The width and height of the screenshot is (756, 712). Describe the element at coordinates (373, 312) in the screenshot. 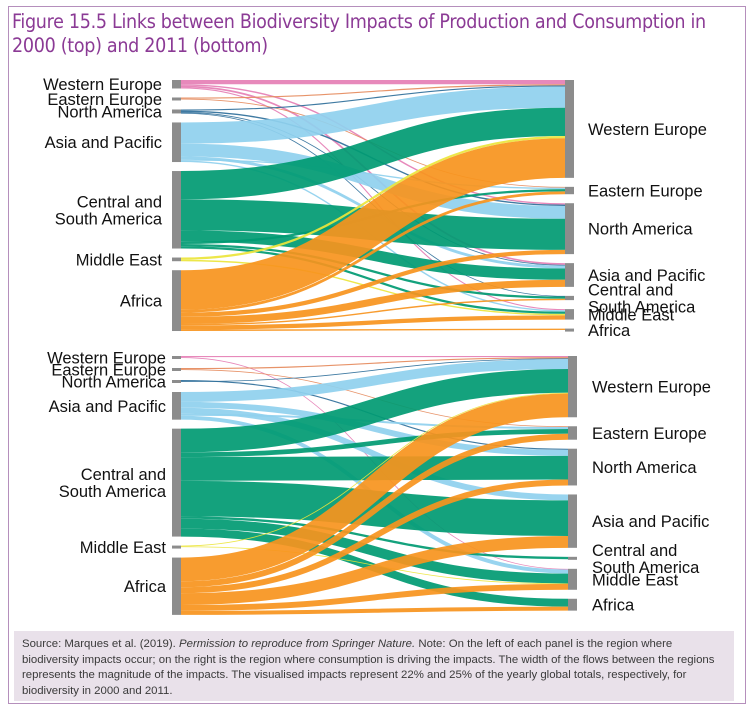

I see `flow-africa-to-central-and-south-america` at that location.